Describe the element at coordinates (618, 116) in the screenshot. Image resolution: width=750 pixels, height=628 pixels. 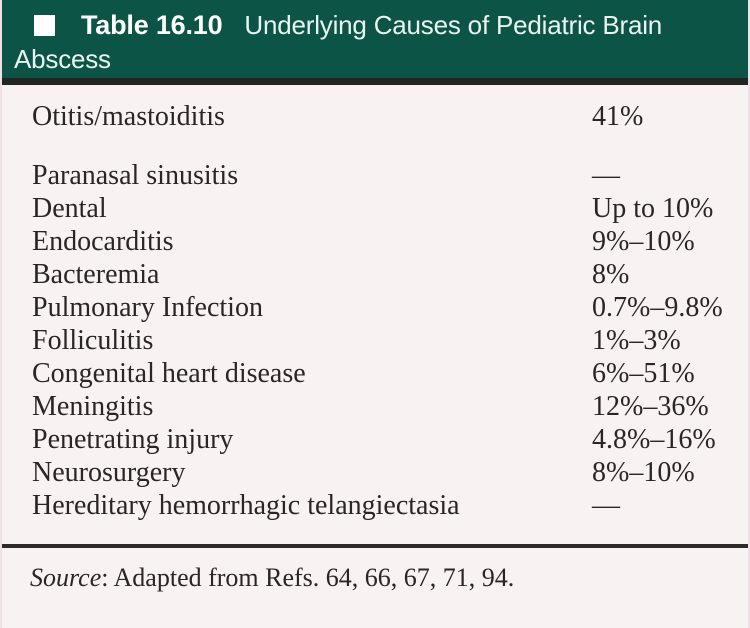
I see `value-cell: 41%` at that location.